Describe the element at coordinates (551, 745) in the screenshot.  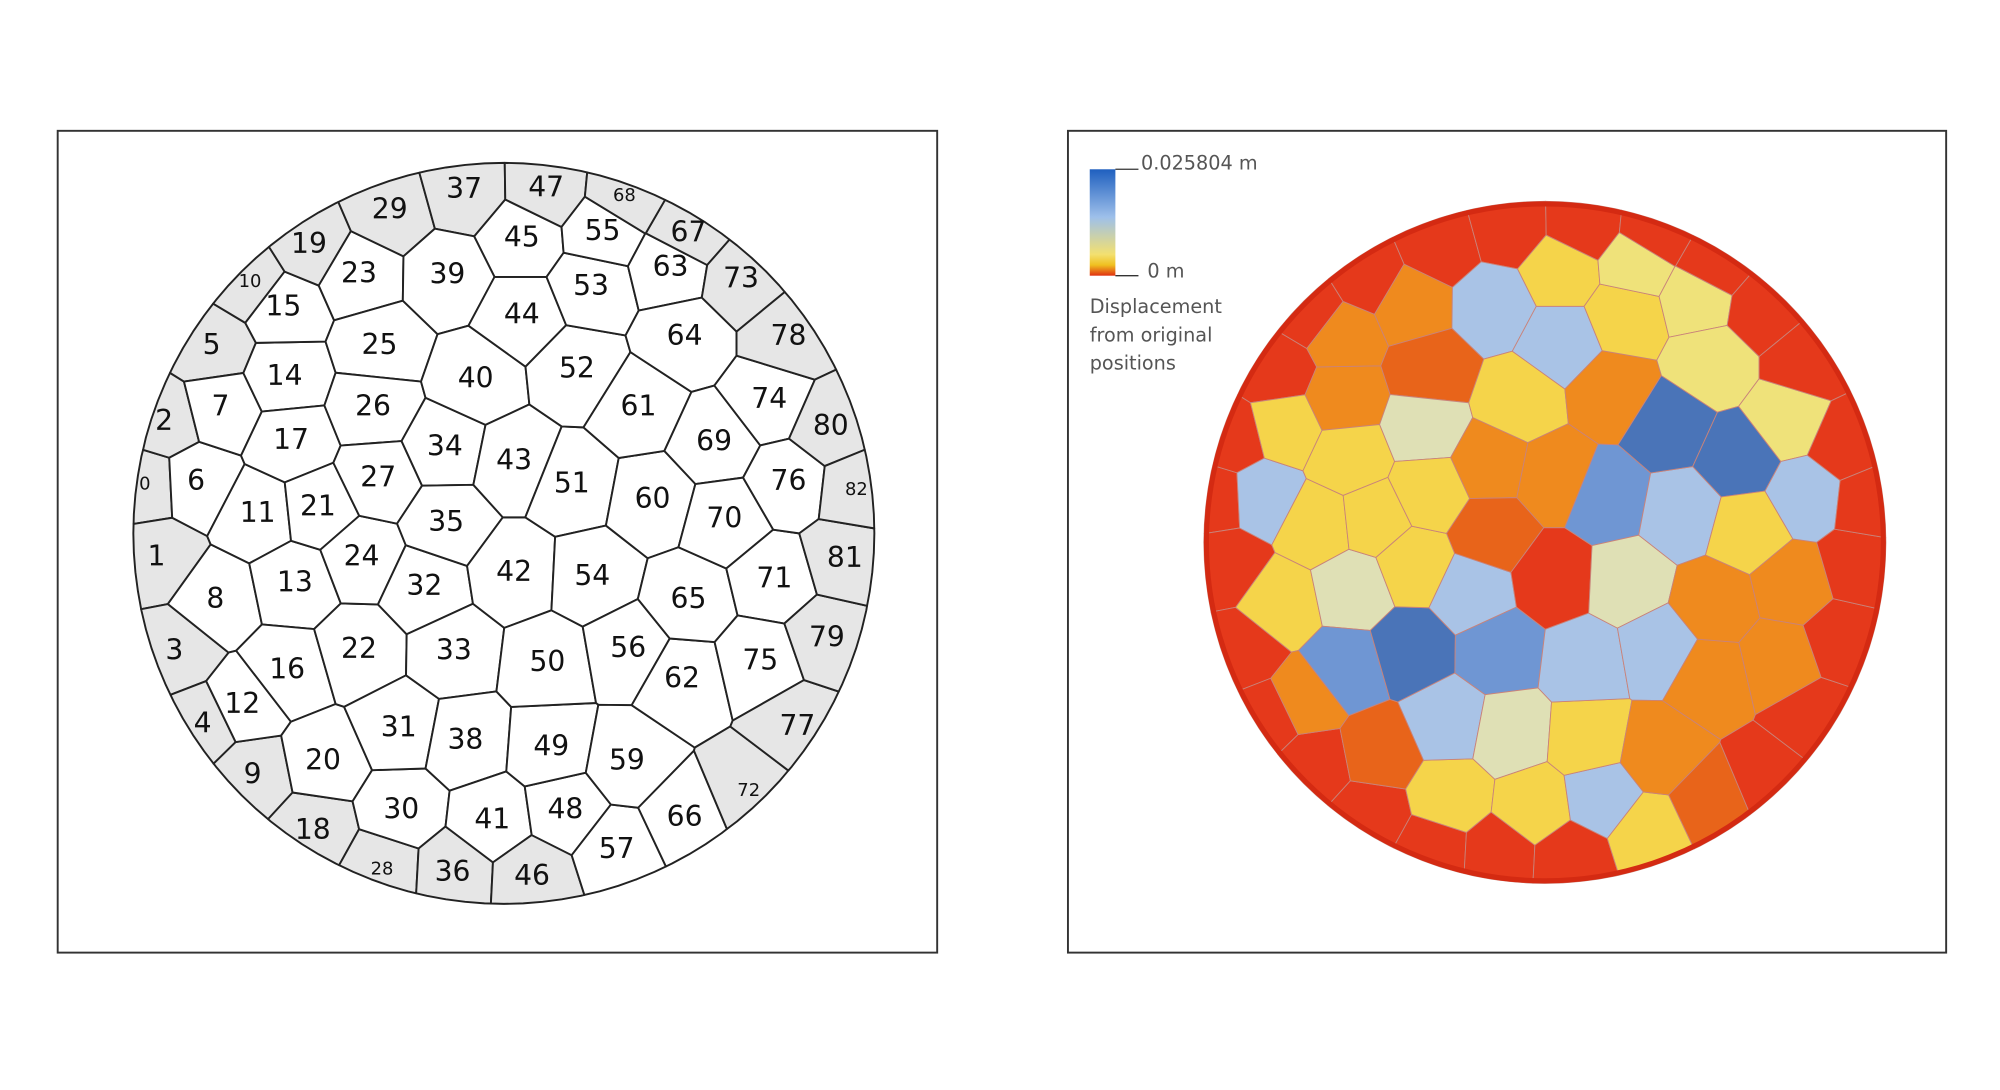
I see `cell-label: 49` at that location.